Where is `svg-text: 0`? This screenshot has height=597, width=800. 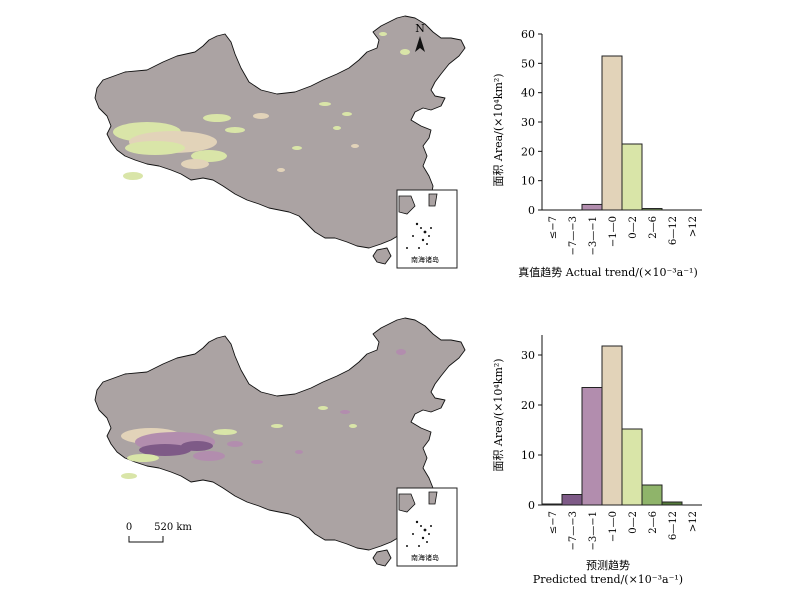 svg-text: 0 is located at coordinates (129, 527).